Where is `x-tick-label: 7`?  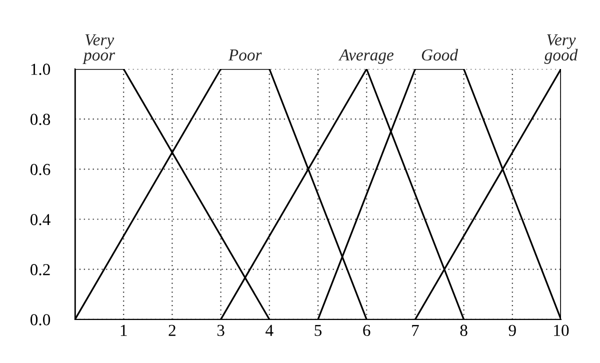
x-tick-label: 7 is located at coordinates (415, 330).